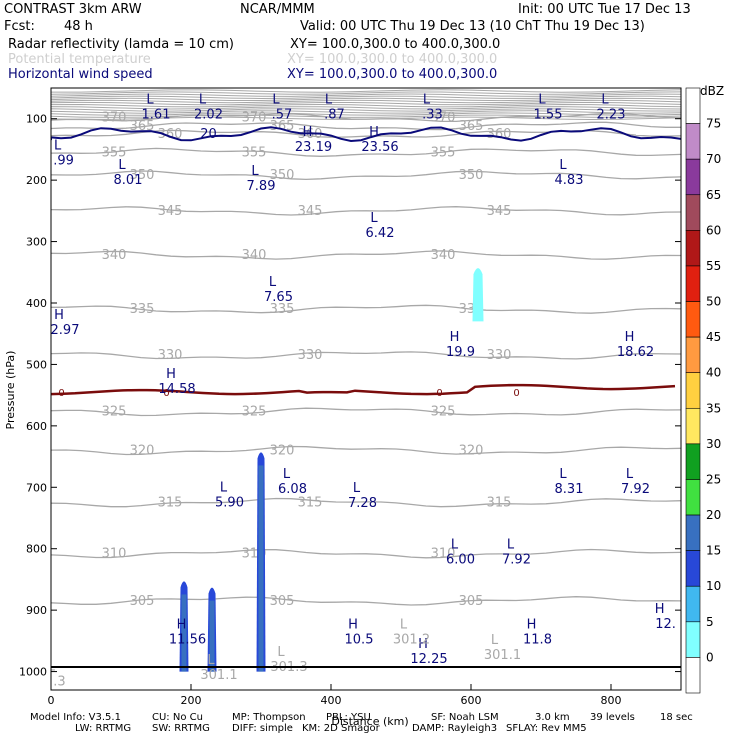 This screenshot has width=740, height=740. I want to click on field3-xy: XY= 100.0,300.0 to 400.0,300.0, so click(392, 74).